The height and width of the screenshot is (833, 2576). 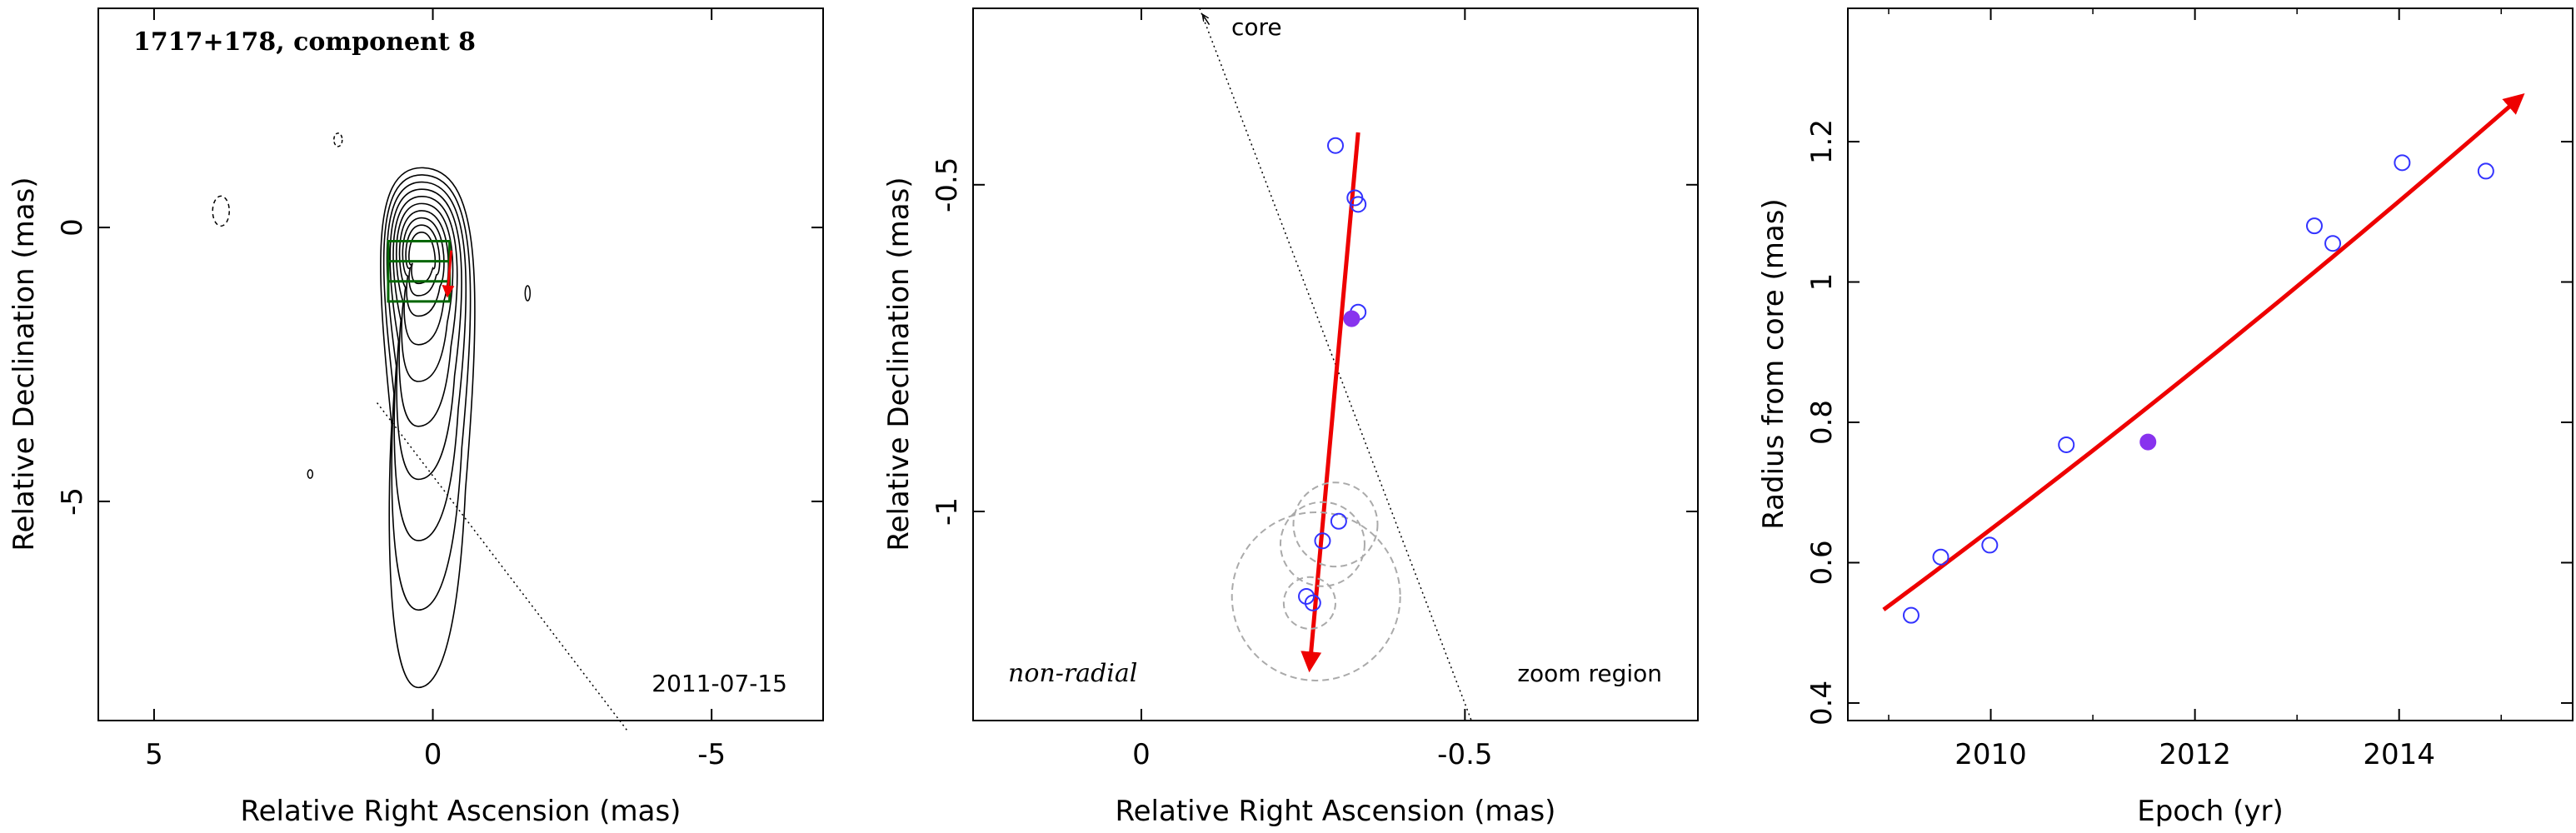 I want to click on p2-lines, so click(x=1335, y=364).